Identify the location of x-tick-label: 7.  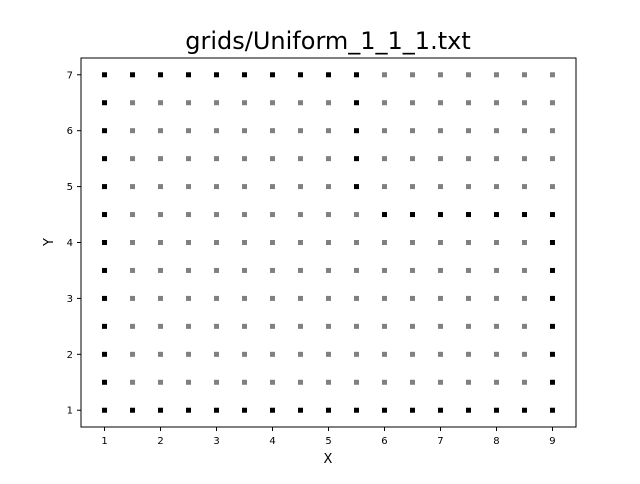
(440, 441).